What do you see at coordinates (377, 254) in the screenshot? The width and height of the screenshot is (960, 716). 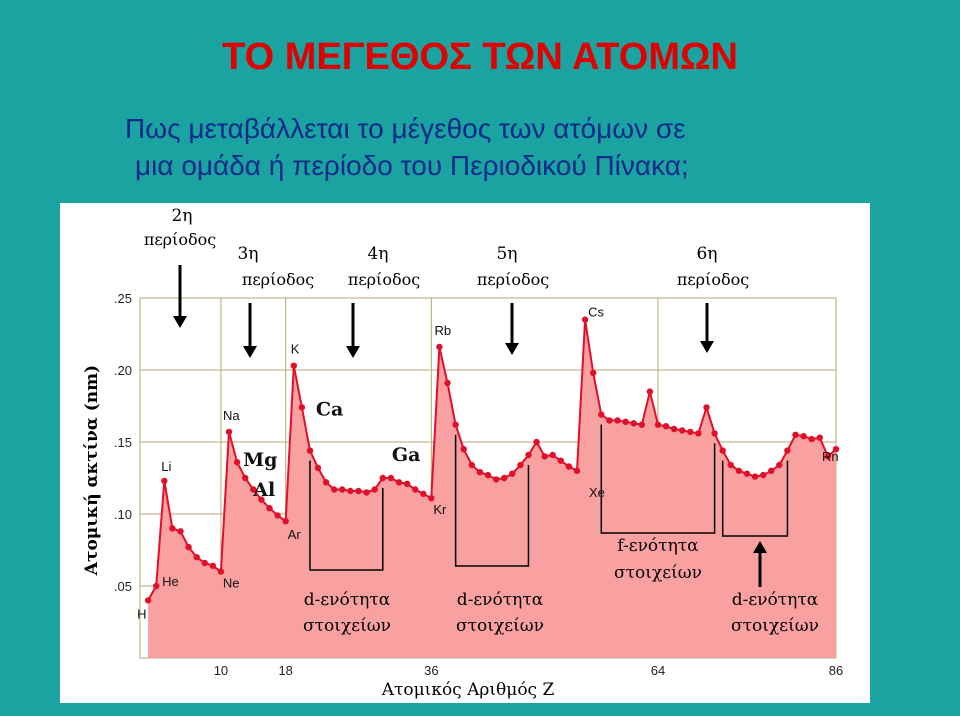 I see `period-label-number: 4η` at bounding box center [377, 254].